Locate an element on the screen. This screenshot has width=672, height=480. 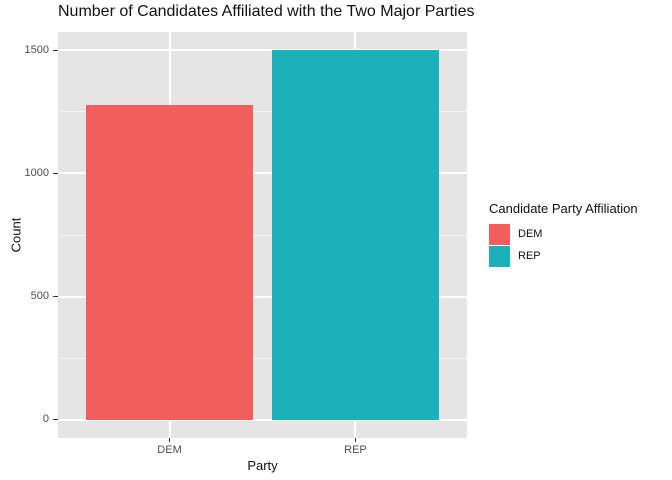
legend-entry-rep: REP is located at coordinates (563, 256).